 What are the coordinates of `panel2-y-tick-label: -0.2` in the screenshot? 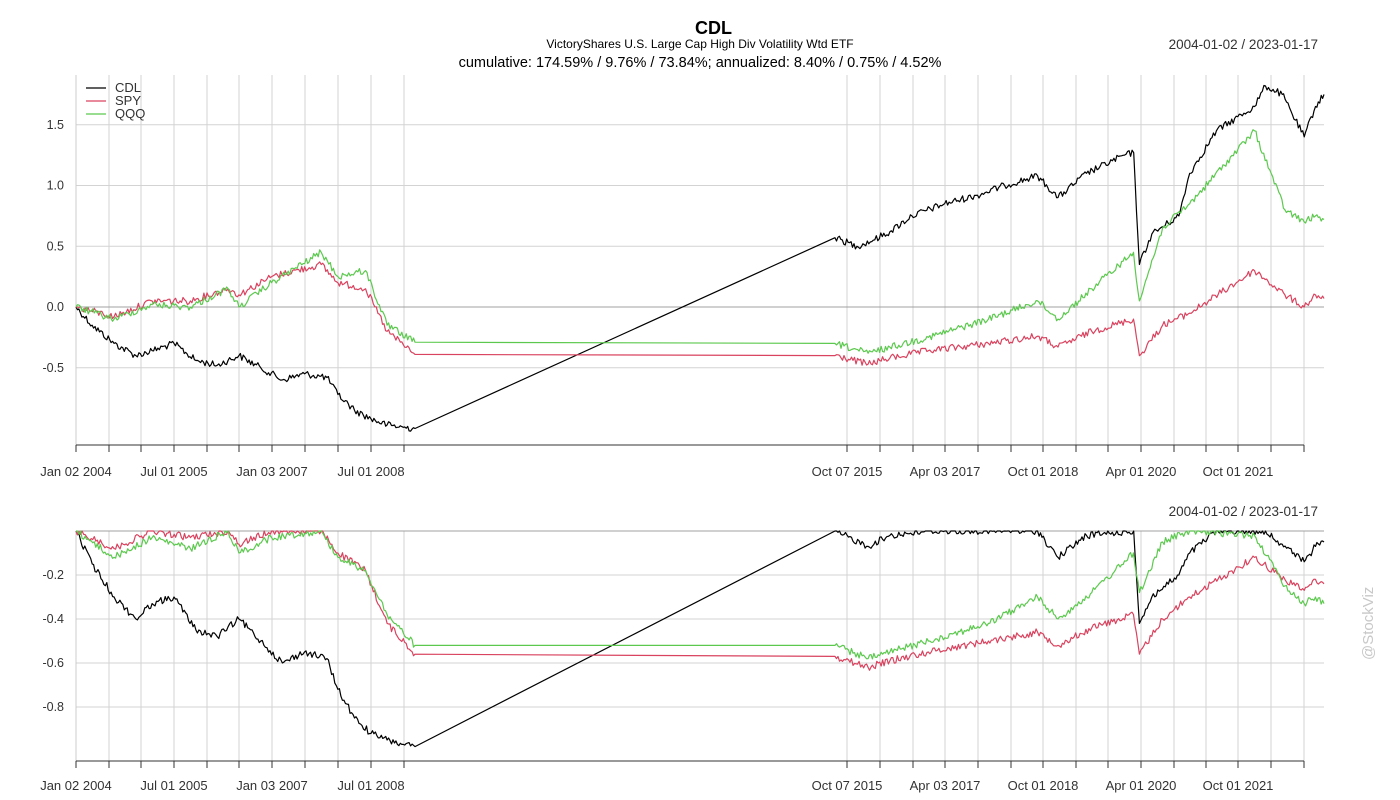 It's located at (53, 575).